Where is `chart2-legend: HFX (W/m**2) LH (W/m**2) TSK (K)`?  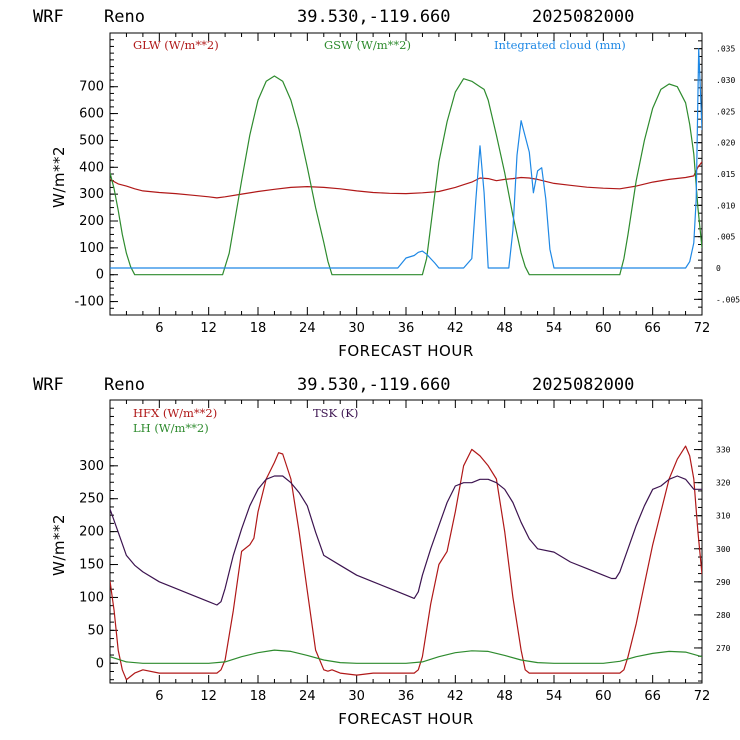 chart2-legend: HFX (W/m**2) LH (W/m**2) TSK (K) is located at coordinates (245, 420).